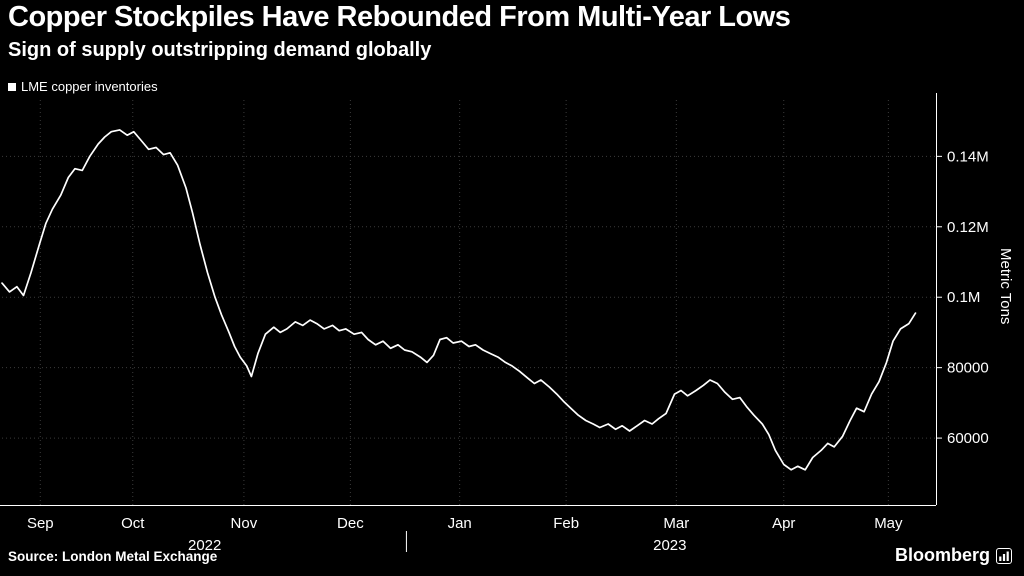  I want to click on year-label: 2022, so click(204, 545).